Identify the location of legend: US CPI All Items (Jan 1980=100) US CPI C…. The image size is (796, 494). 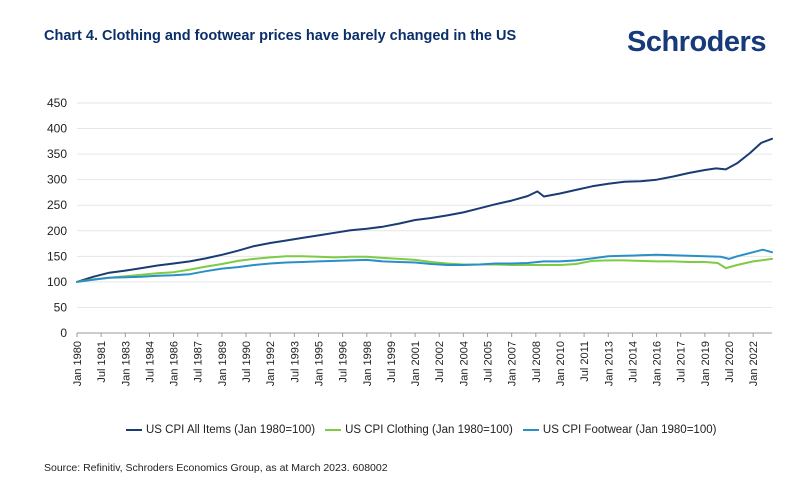
(426, 430).